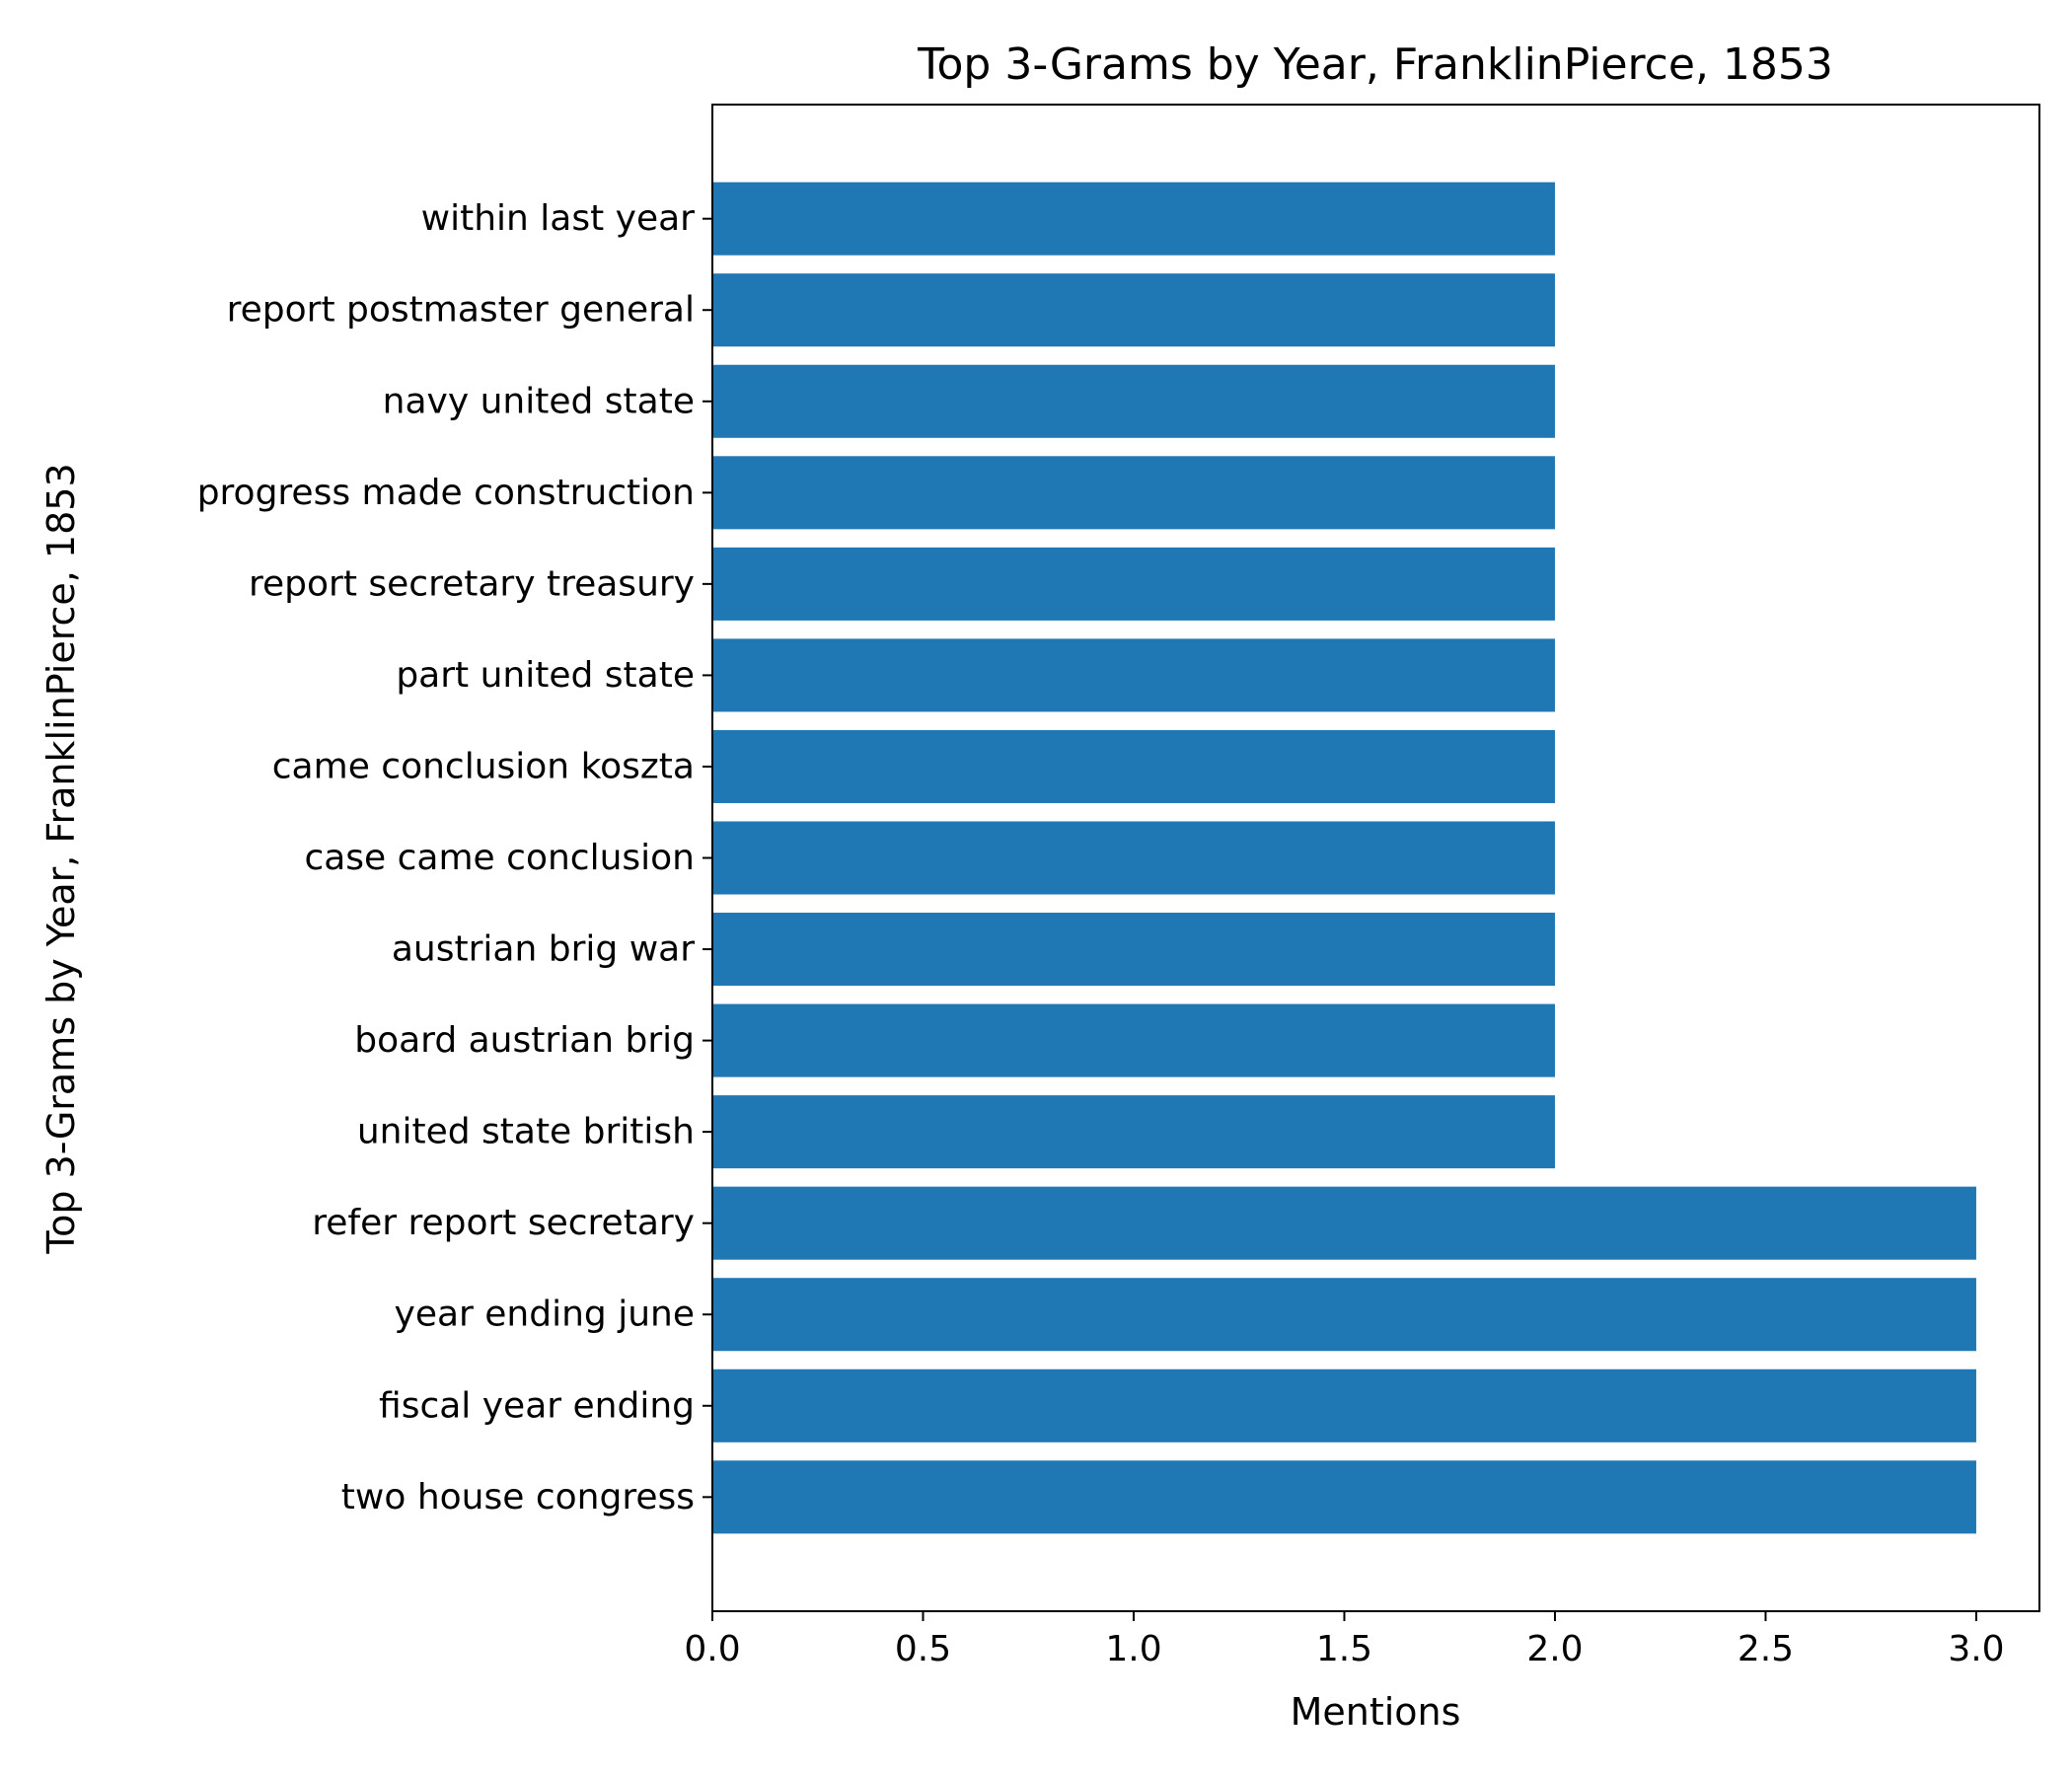 The image size is (2072, 1776). Describe the element at coordinates (1344, 1649) in the screenshot. I see `x-tick-label-3: 1.5` at that location.